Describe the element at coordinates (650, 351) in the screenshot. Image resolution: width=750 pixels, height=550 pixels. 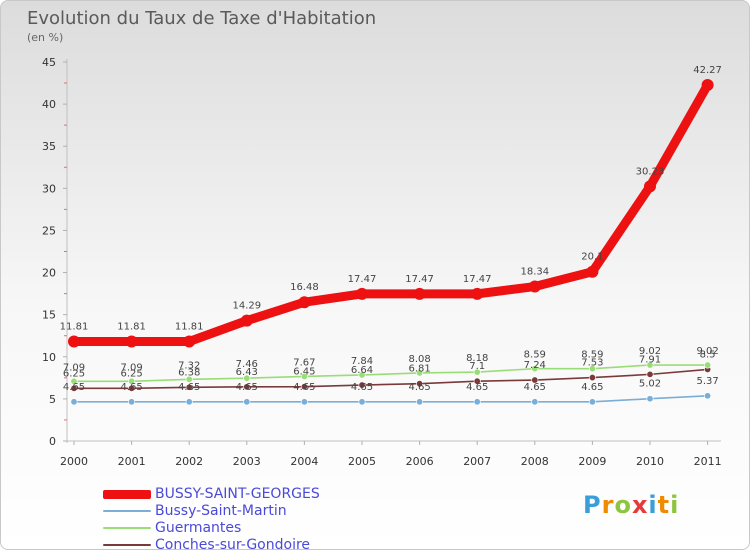
I see `data-label: 9.02` at that location.